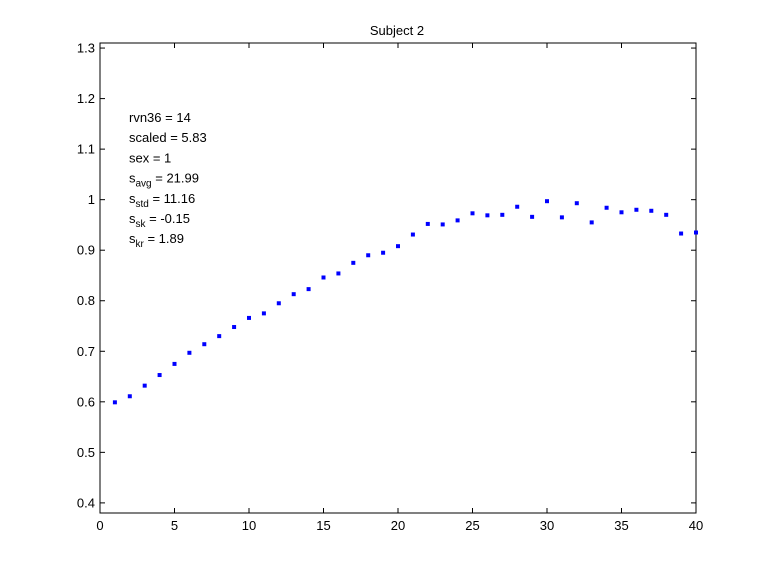 This screenshot has height=581, width=769. Describe the element at coordinates (144, 184) in the screenshot. I see `annotation-subscript: avg` at that location.